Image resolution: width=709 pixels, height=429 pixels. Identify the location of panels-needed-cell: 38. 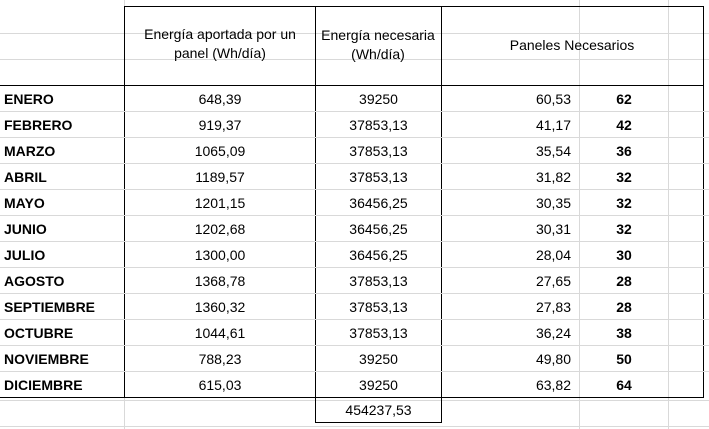
(624, 333).